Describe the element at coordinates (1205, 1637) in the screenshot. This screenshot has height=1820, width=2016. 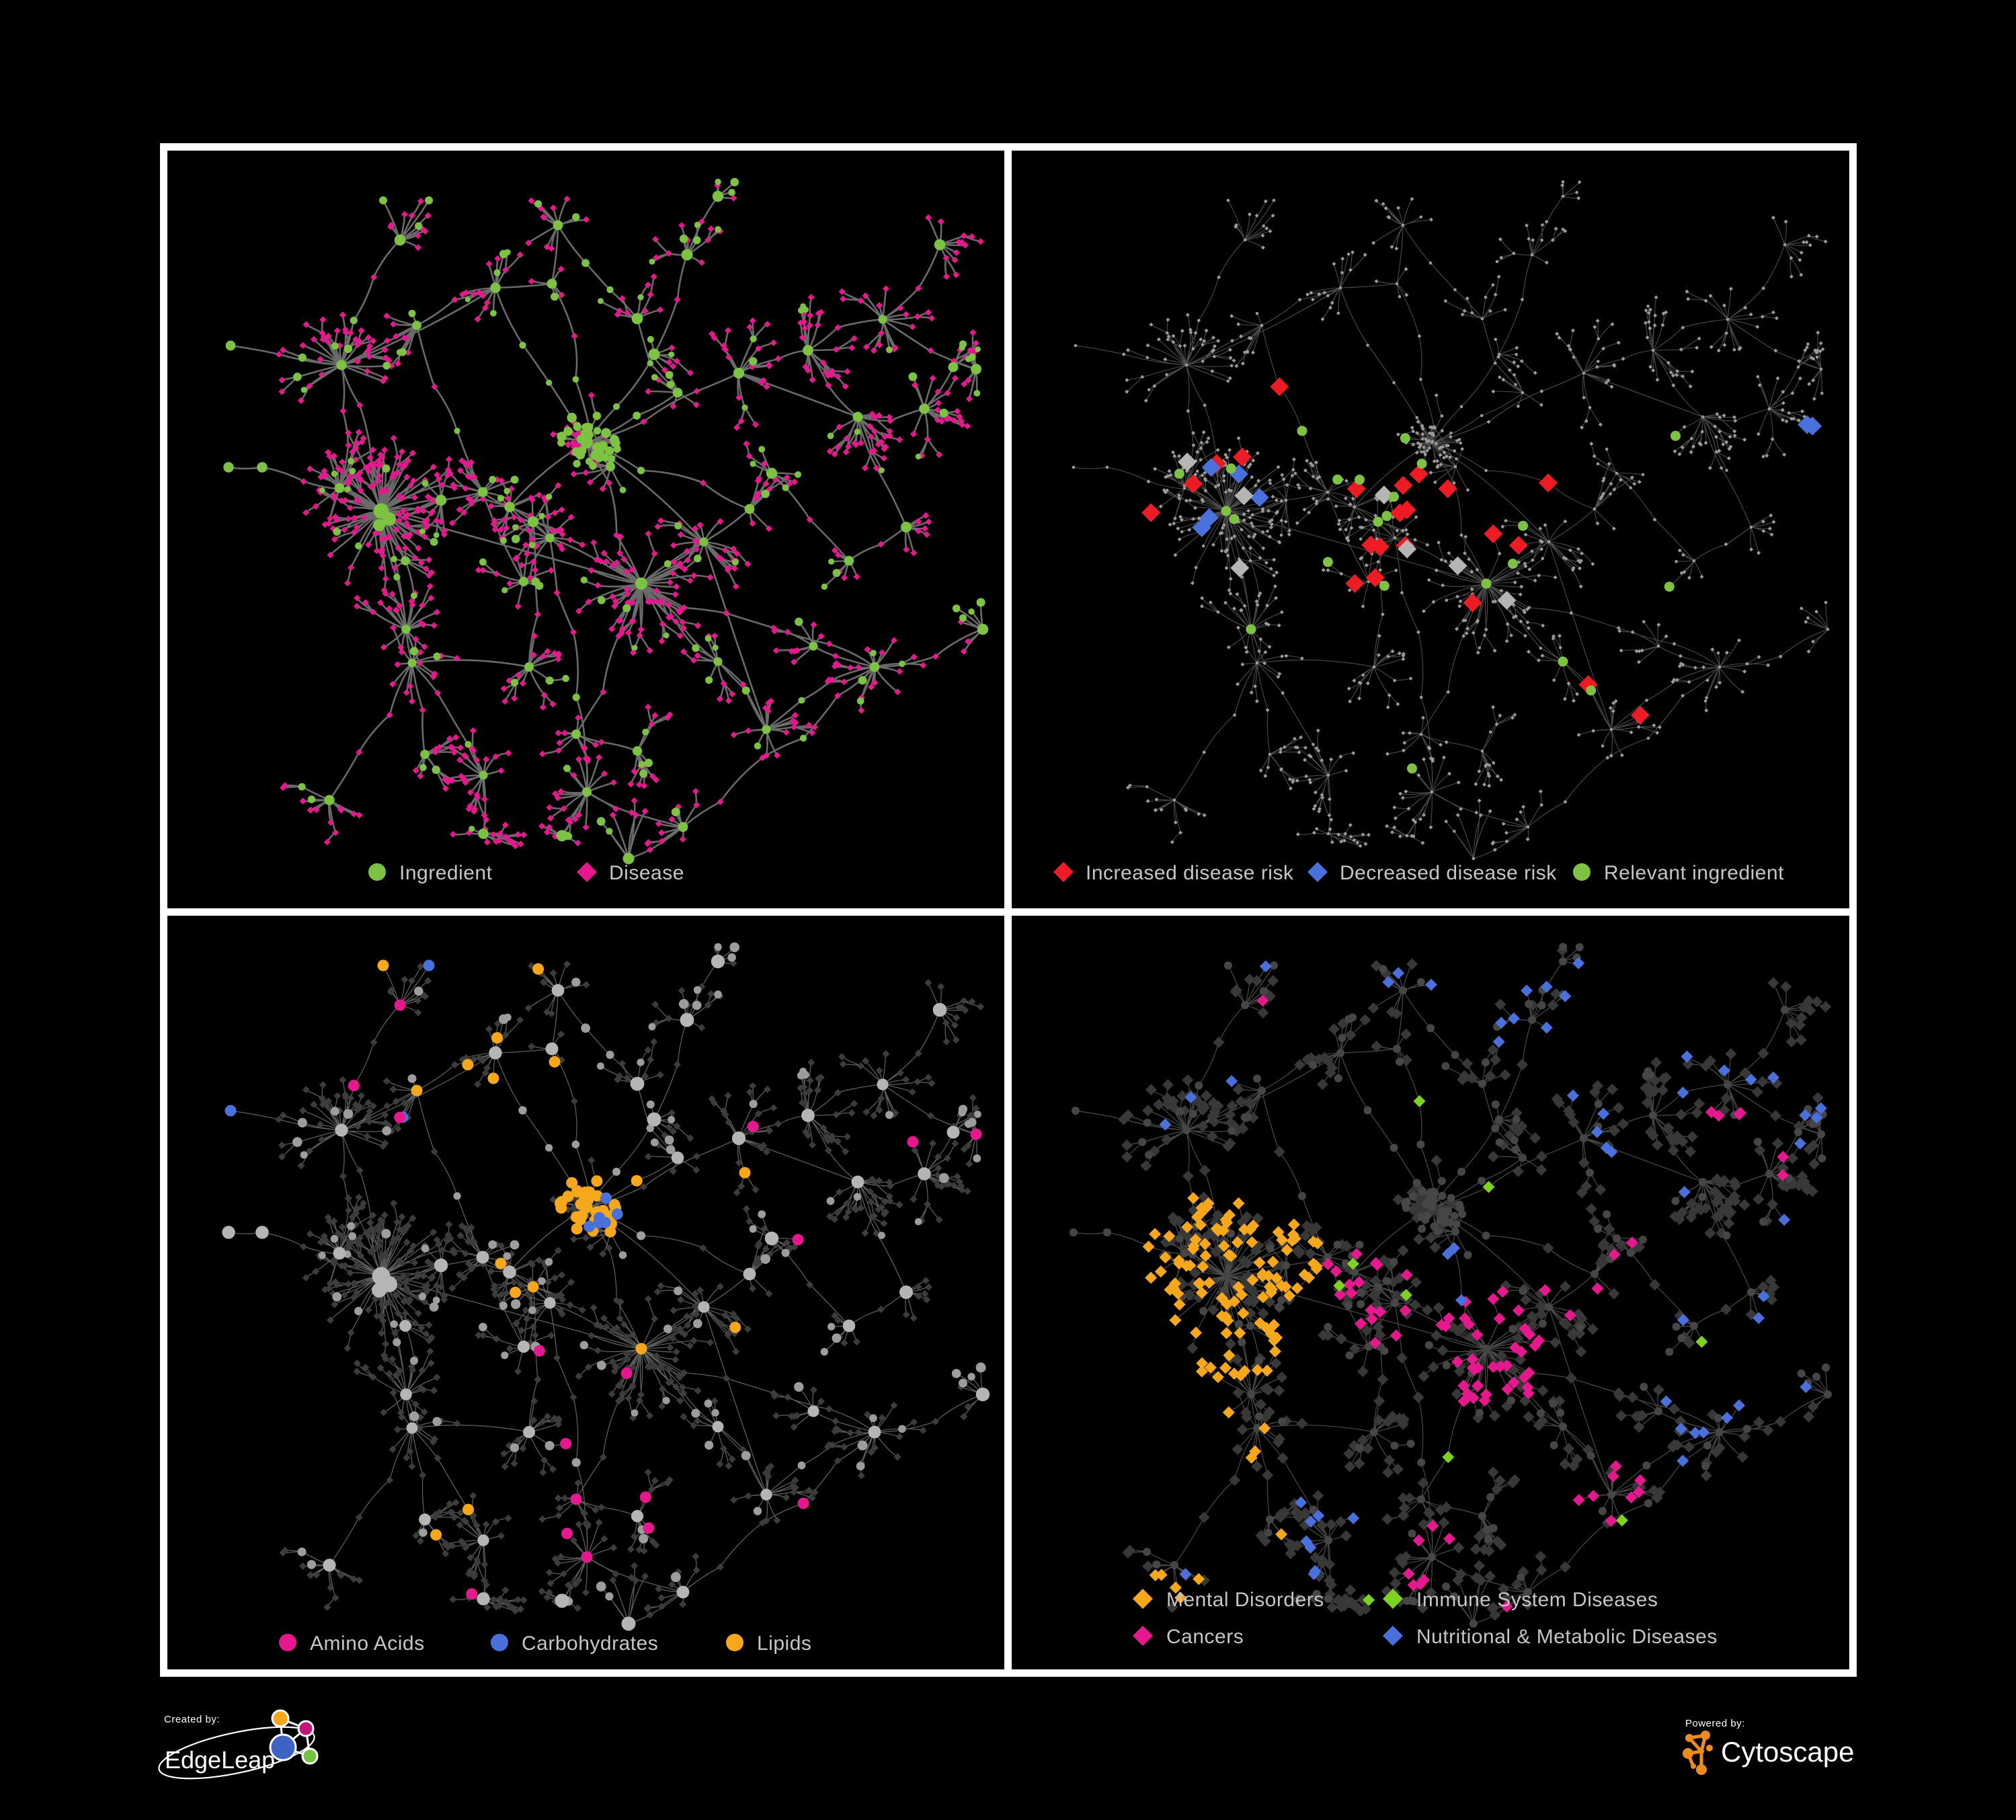
I see `svg-text: Cancers` at that location.